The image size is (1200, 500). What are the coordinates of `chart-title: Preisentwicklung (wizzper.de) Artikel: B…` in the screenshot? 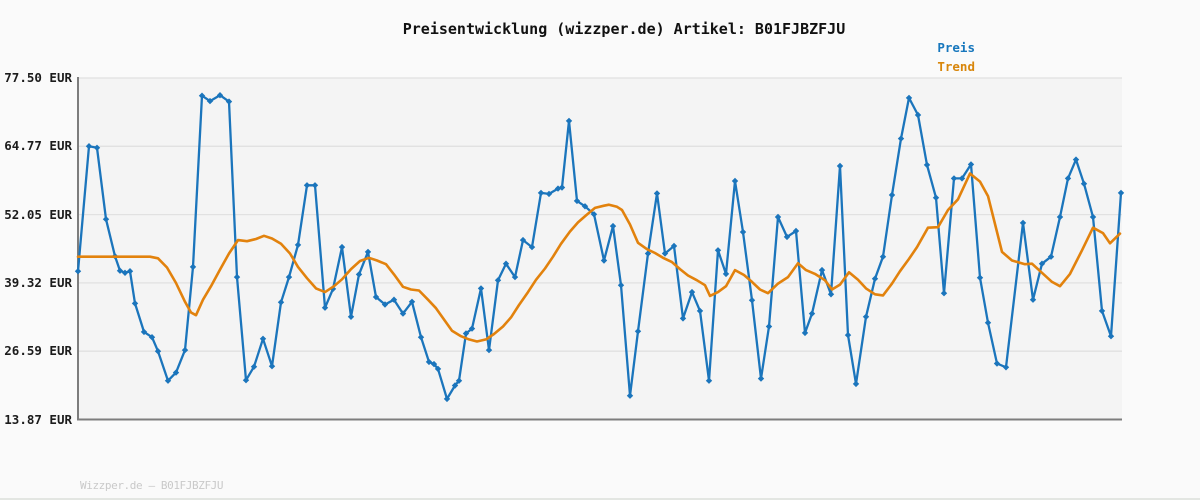 It's located at (624, 29).